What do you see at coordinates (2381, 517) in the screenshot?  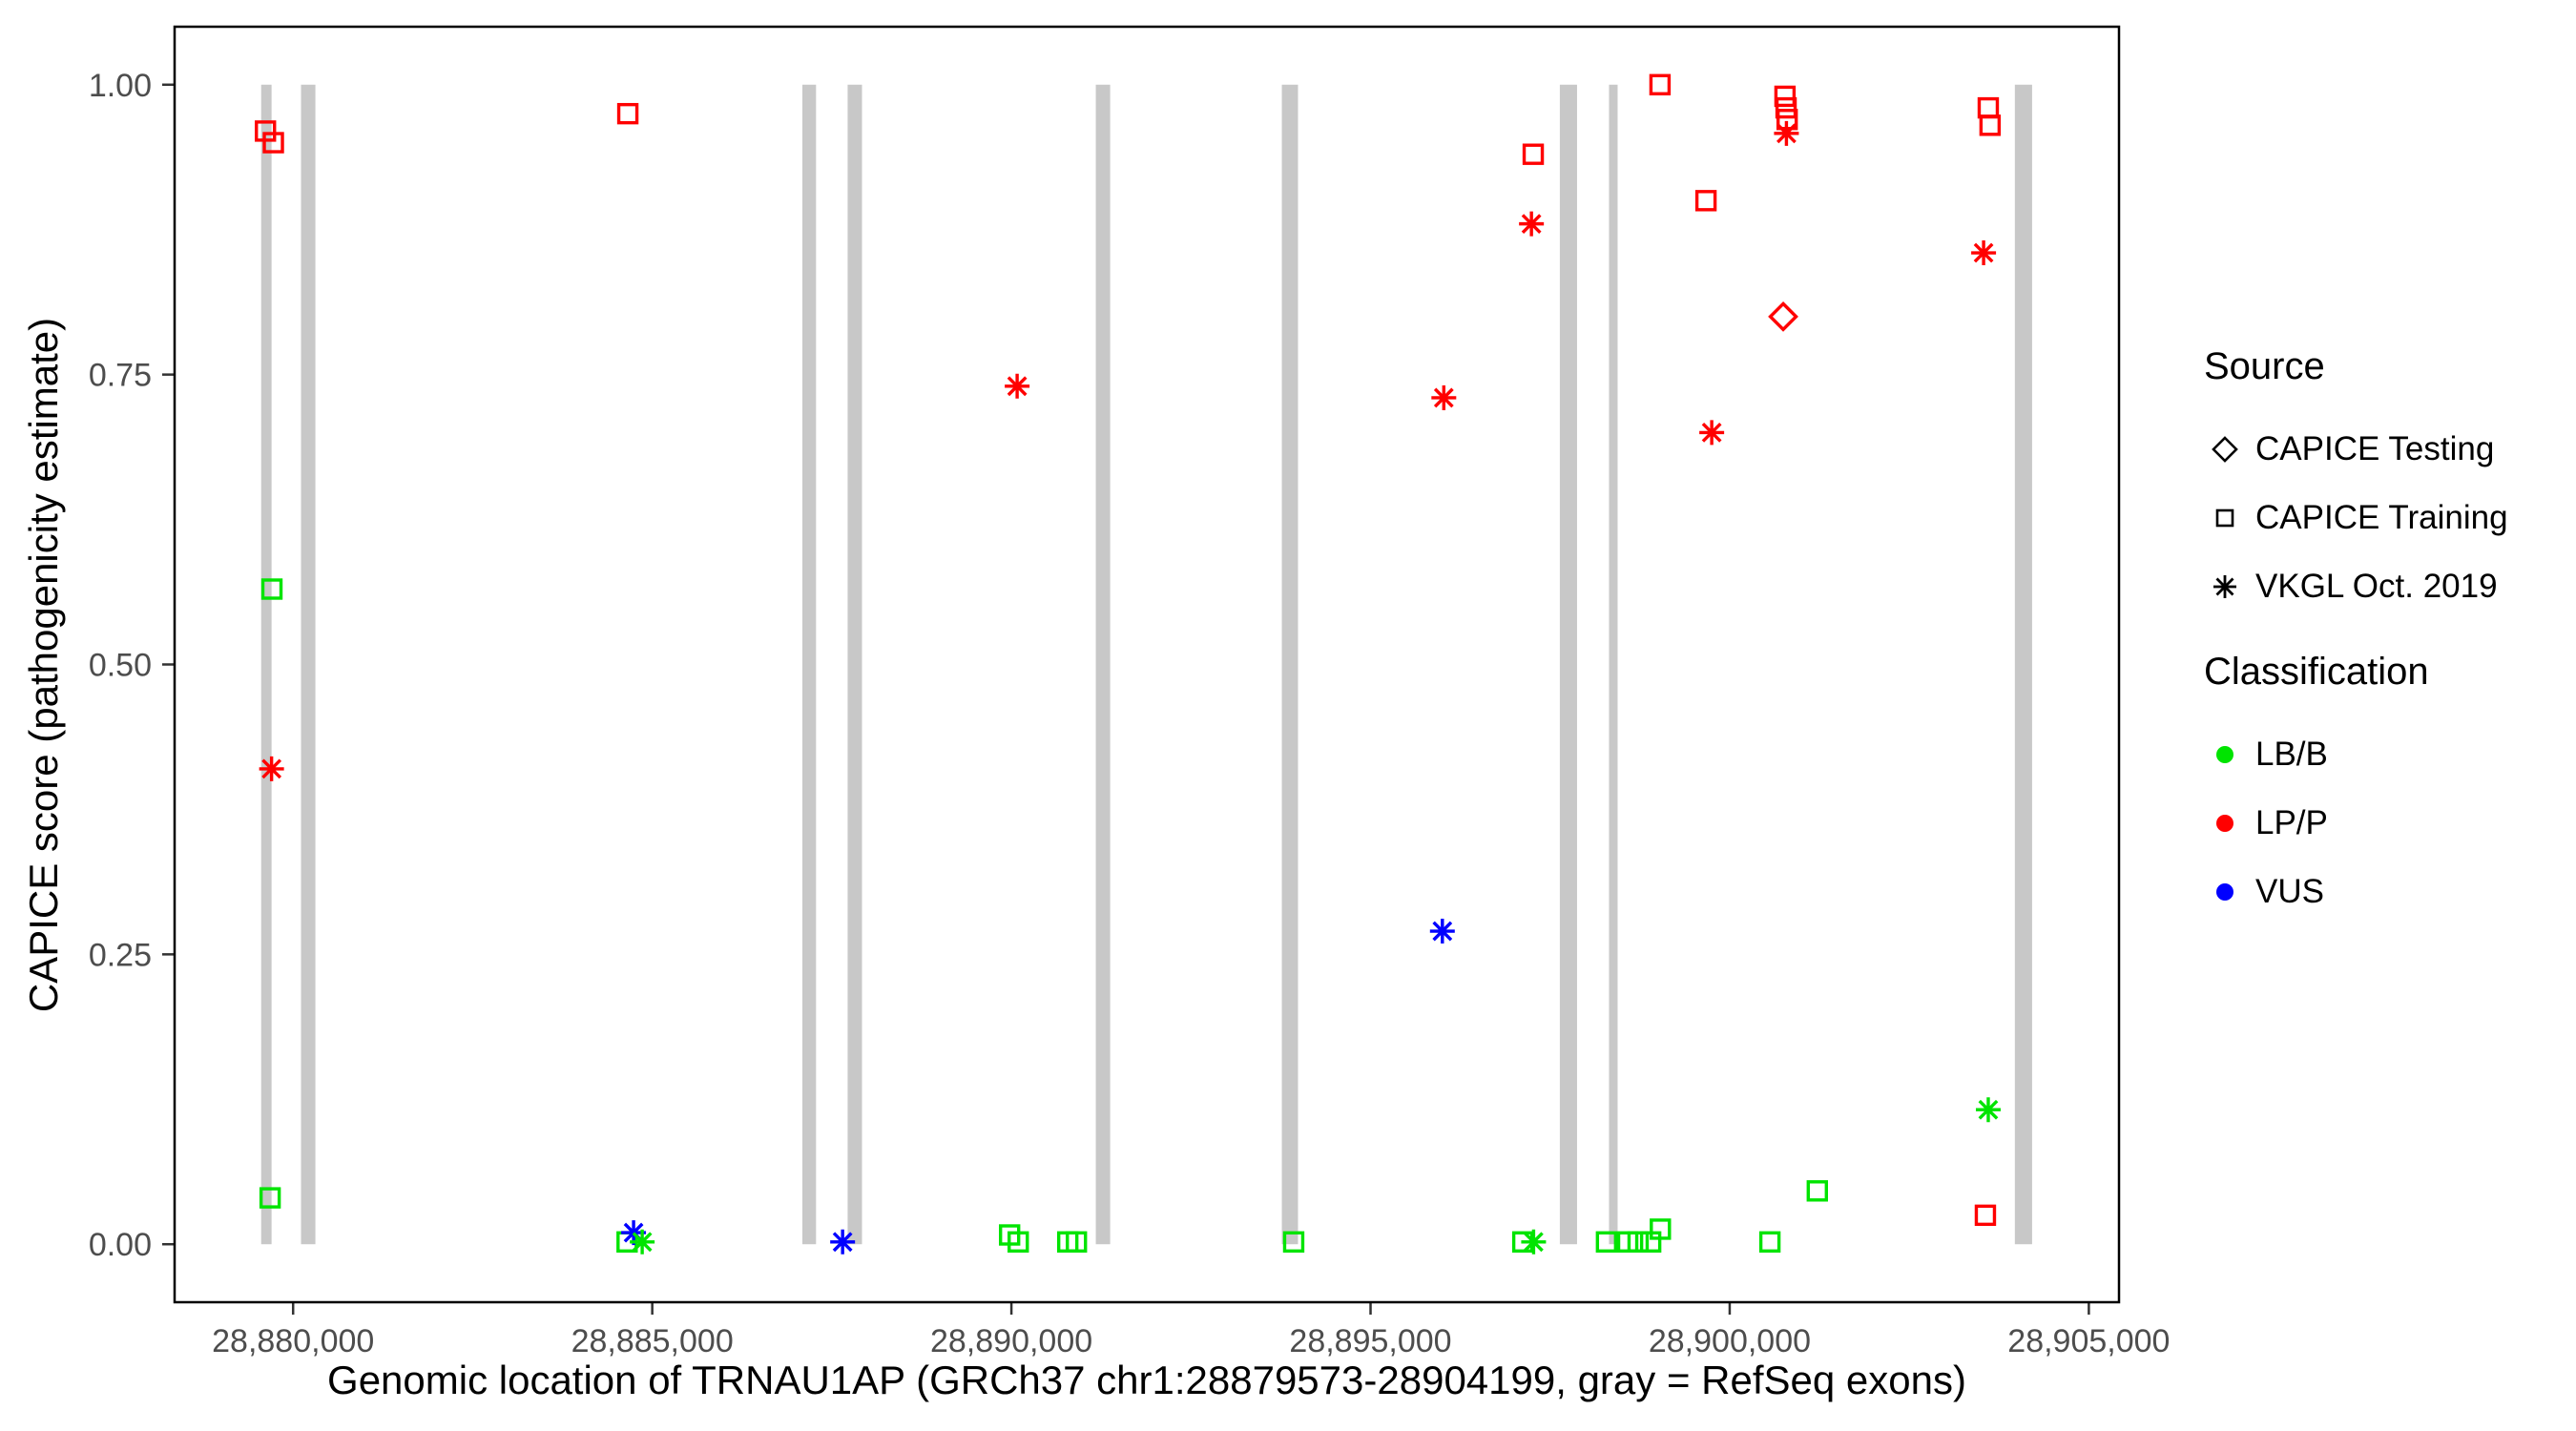 I see `legend-label: CAPICE Training` at bounding box center [2381, 517].